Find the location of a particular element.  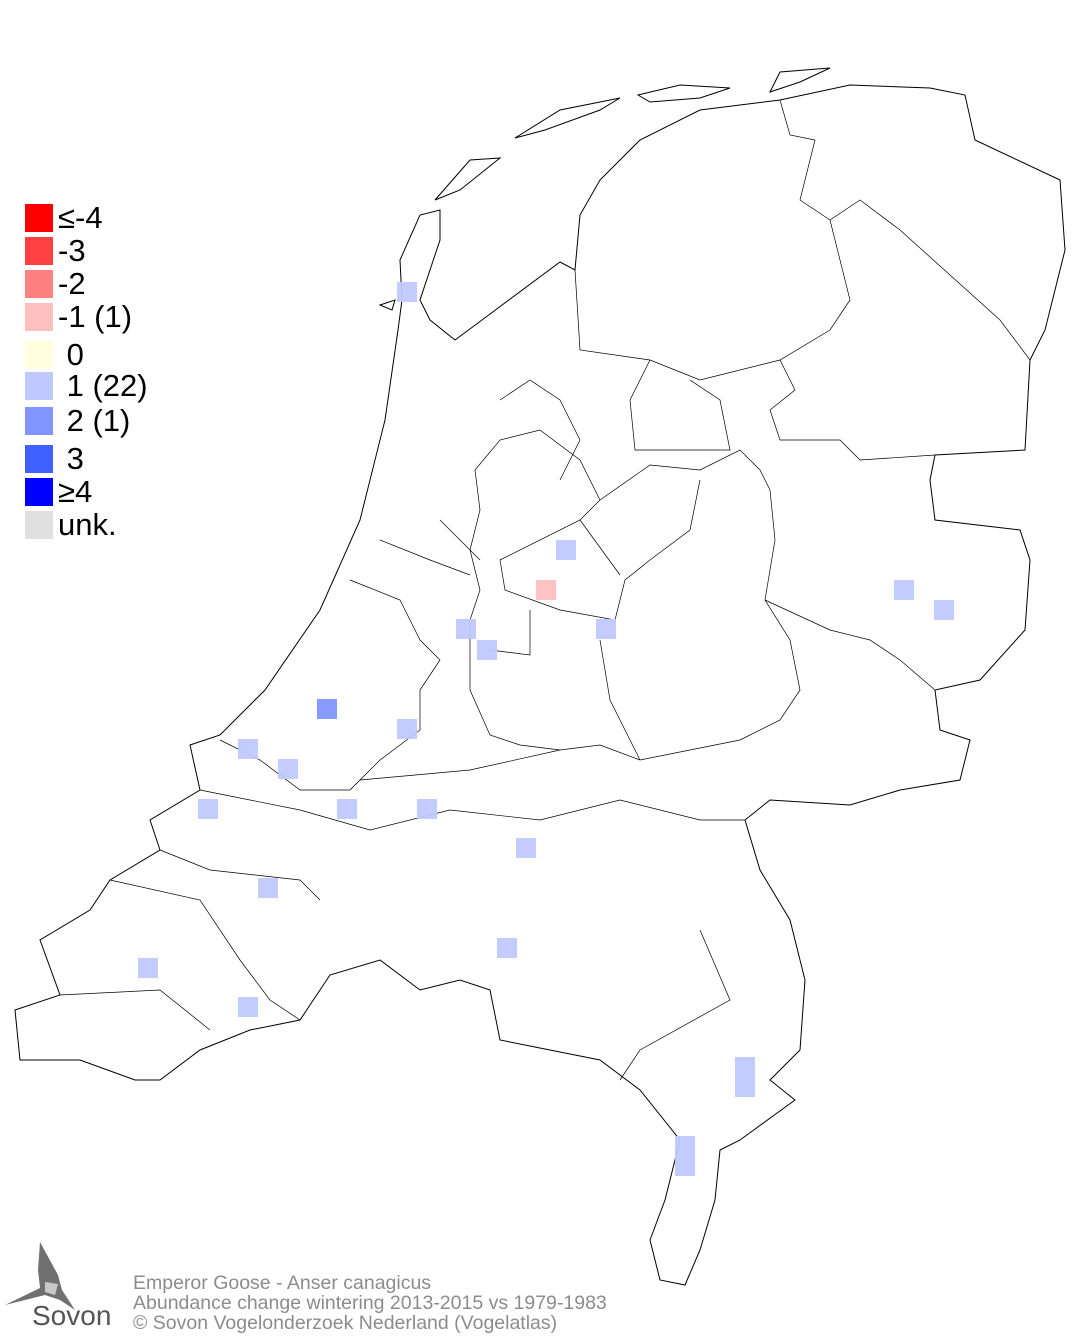

legend-label: ≤-4 is located at coordinates (80, 217).